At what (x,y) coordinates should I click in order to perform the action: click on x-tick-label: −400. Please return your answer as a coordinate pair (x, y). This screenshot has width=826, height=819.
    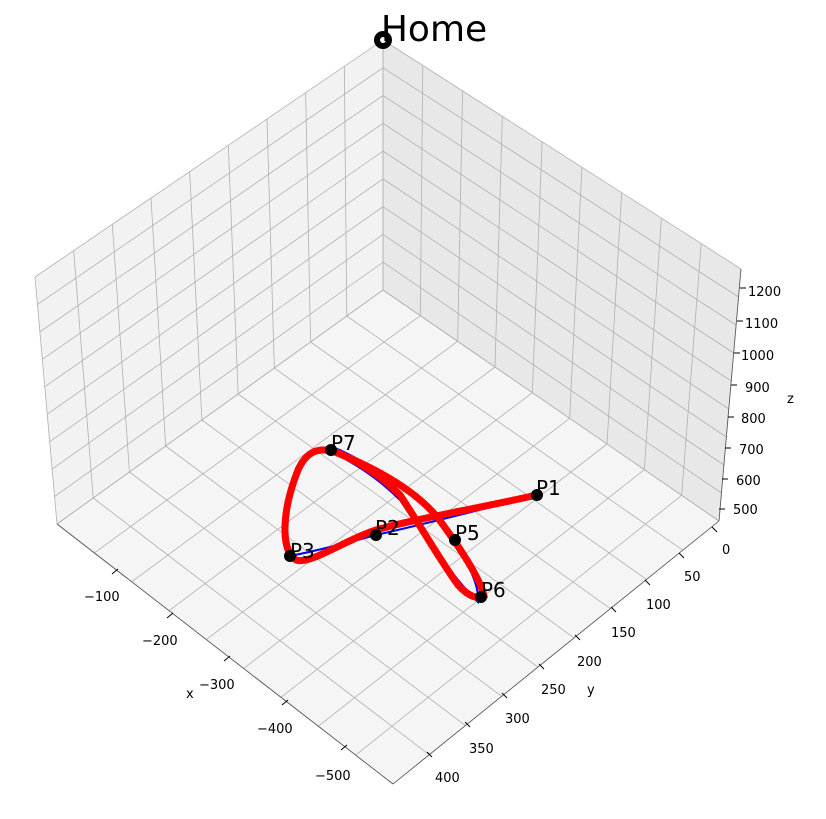
    Looking at the image, I should click on (275, 729).